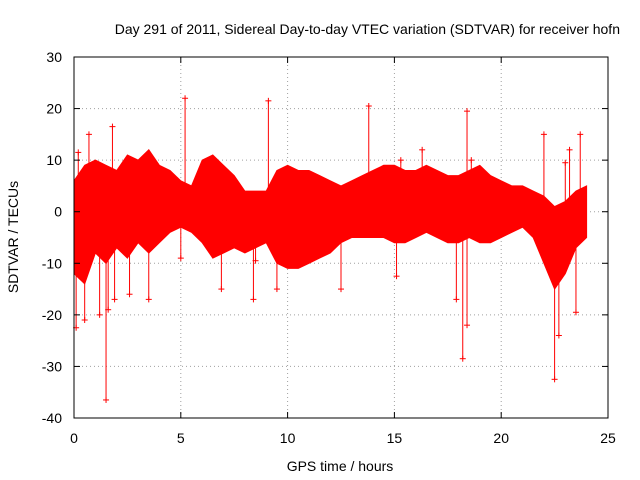 The width and height of the screenshot is (640, 480). What do you see at coordinates (52, 263) in the screenshot?
I see `y-tick-label: -10` at bounding box center [52, 263].